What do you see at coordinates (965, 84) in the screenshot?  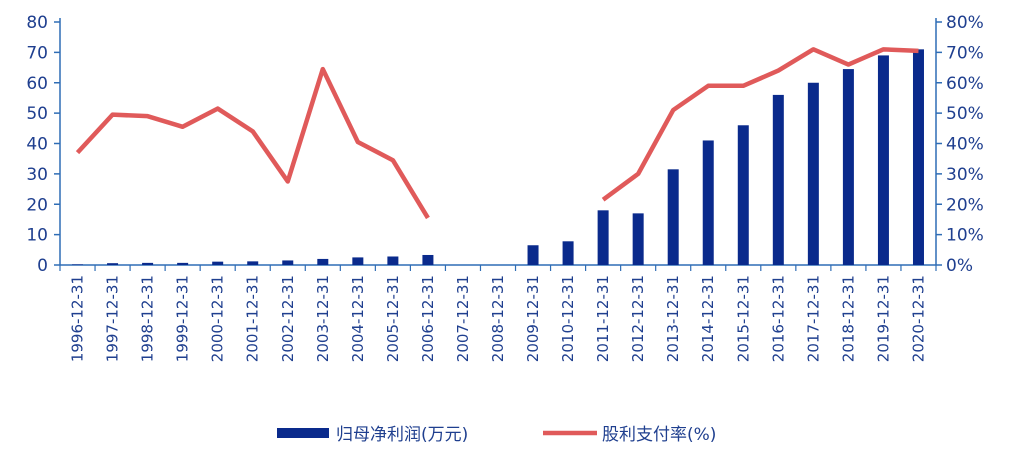 I see `right-axis-tick-label: 60%` at bounding box center [965, 84].